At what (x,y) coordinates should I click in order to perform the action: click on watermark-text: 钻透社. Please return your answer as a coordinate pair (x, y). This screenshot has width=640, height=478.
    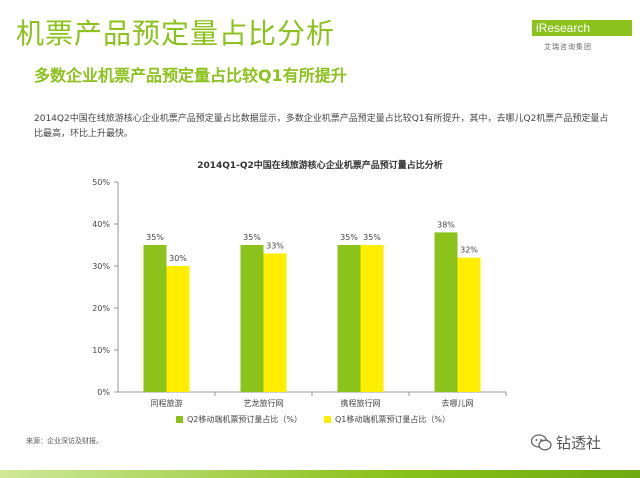
    Looking at the image, I should click on (579, 443).